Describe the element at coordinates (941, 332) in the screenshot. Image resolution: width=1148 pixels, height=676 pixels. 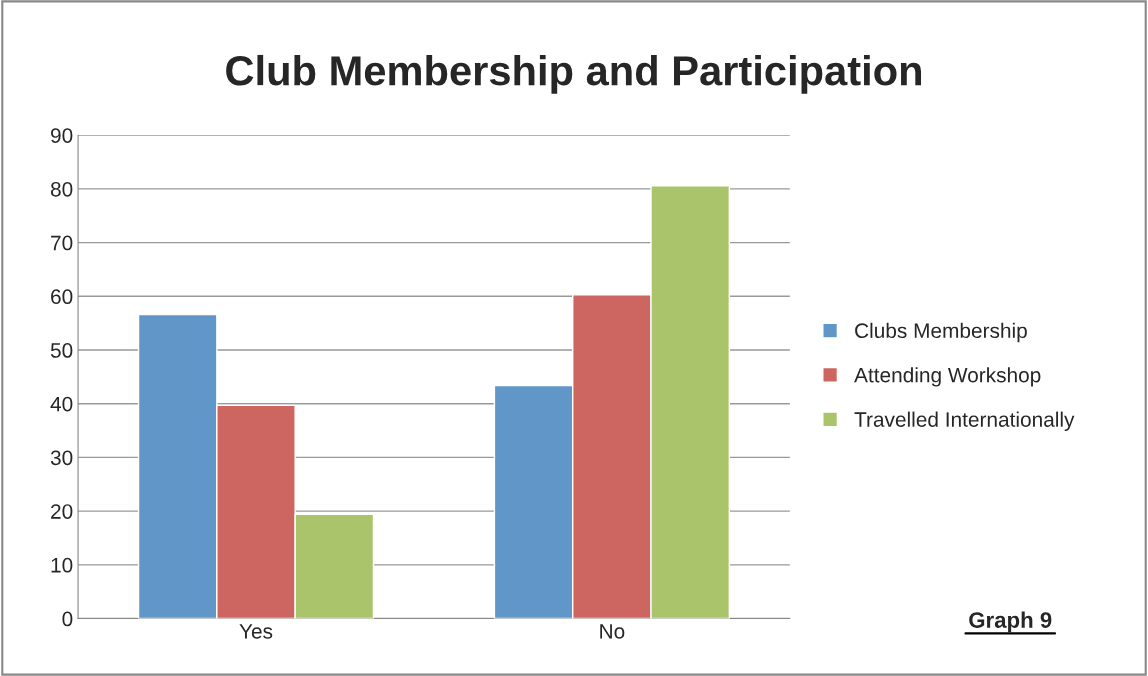
I see `legend-label: Clubs Membership` at that location.